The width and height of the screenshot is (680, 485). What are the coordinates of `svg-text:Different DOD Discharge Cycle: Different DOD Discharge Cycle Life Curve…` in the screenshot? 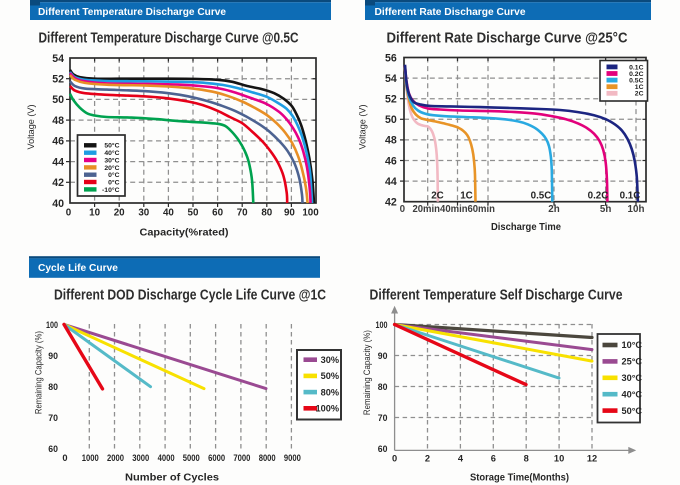 It's located at (190, 296).